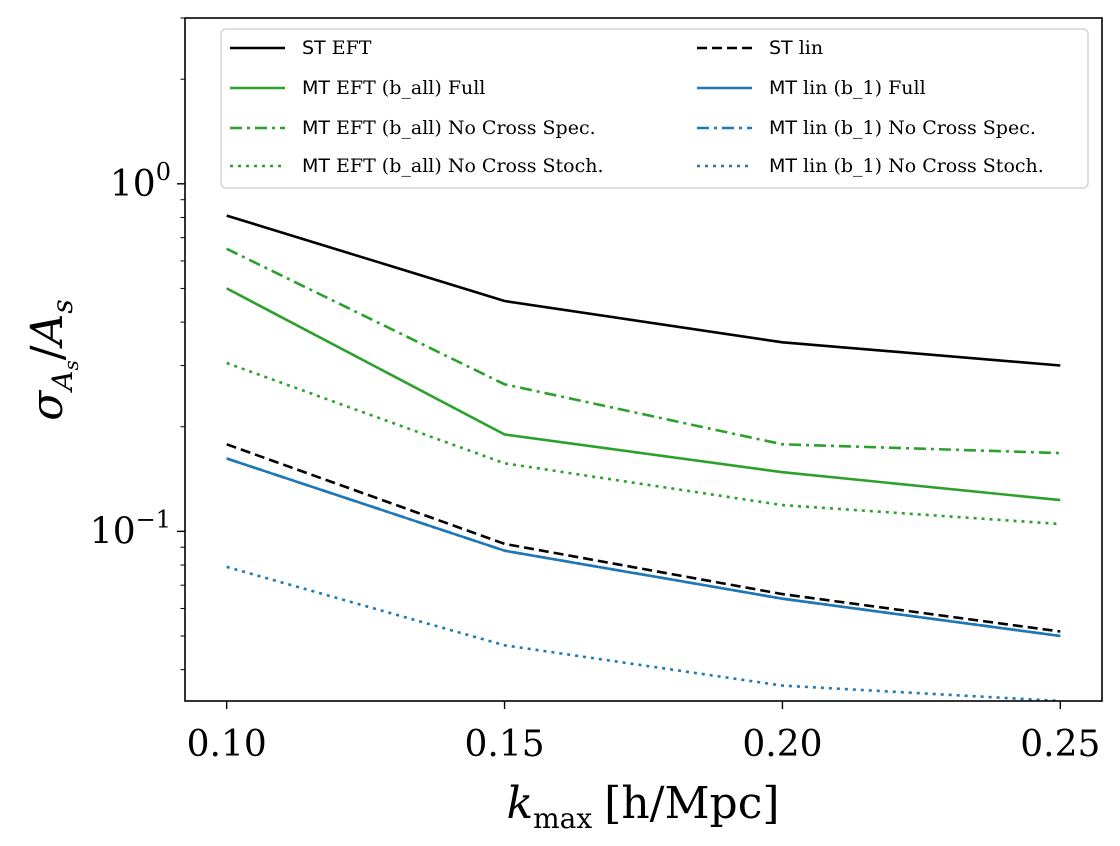 This screenshot has height=846, width=1120. I want to click on series-line-mt-lin-nocross-stoch, so click(643, 633).